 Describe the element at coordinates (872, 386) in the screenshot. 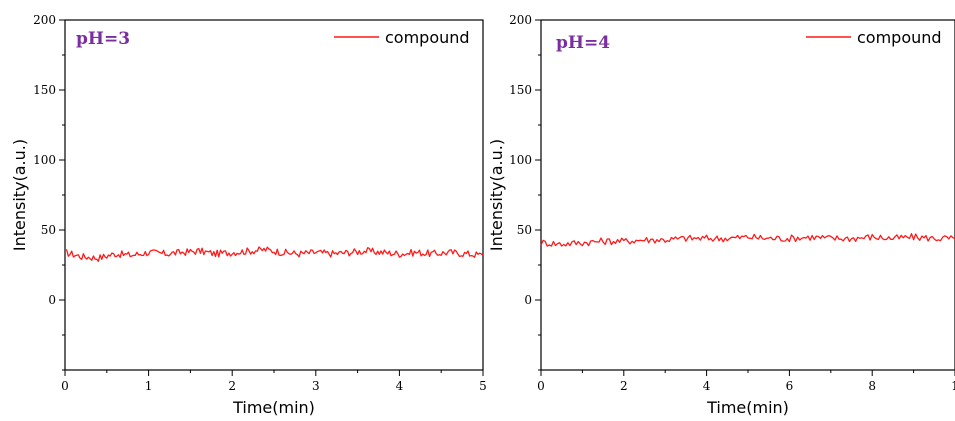

I see `x-tick-label: 8` at that location.